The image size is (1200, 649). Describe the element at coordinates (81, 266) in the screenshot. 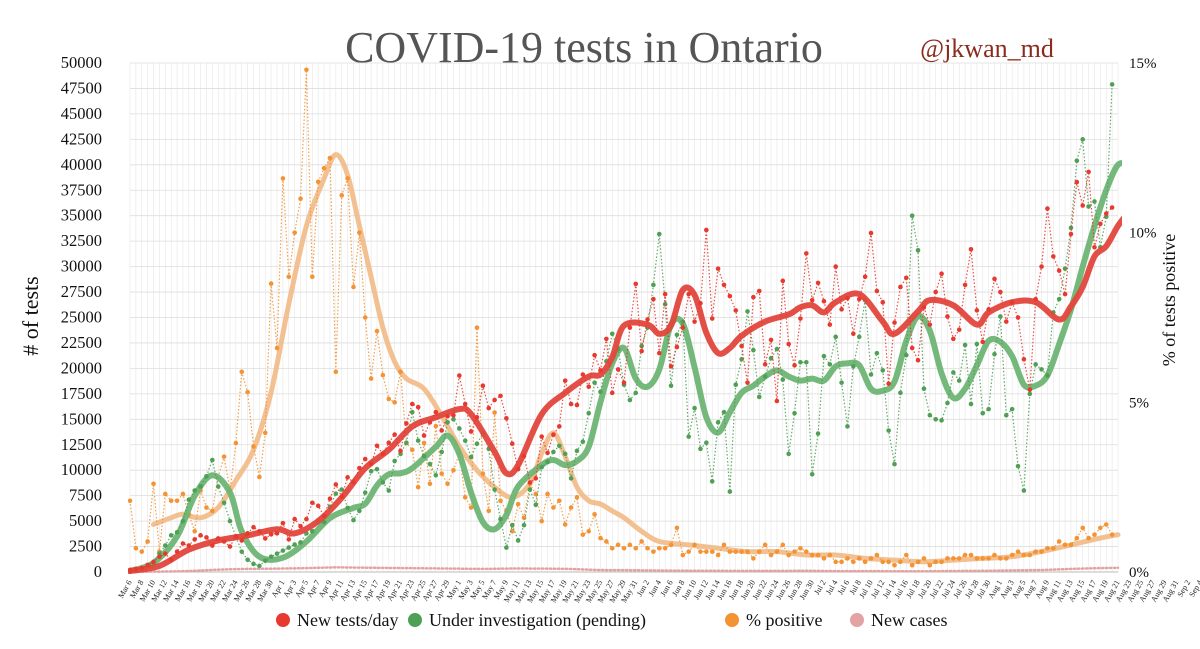

I see `y-tick-label: 30000` at that location.